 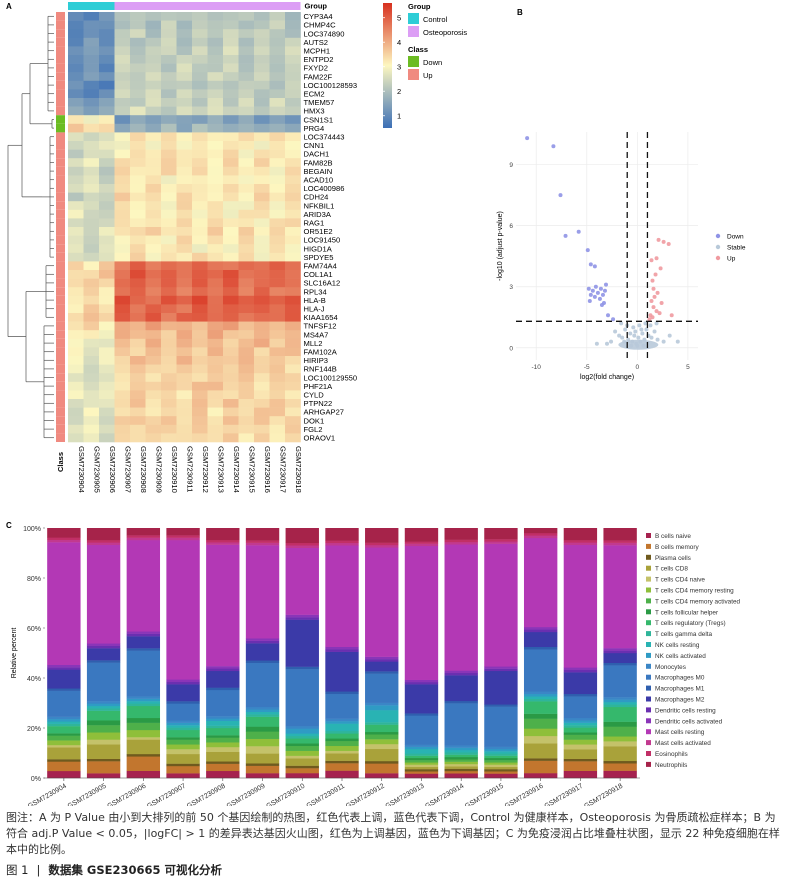 I want to click on gene-label: SLC16A12, so click(x=322, y=283).